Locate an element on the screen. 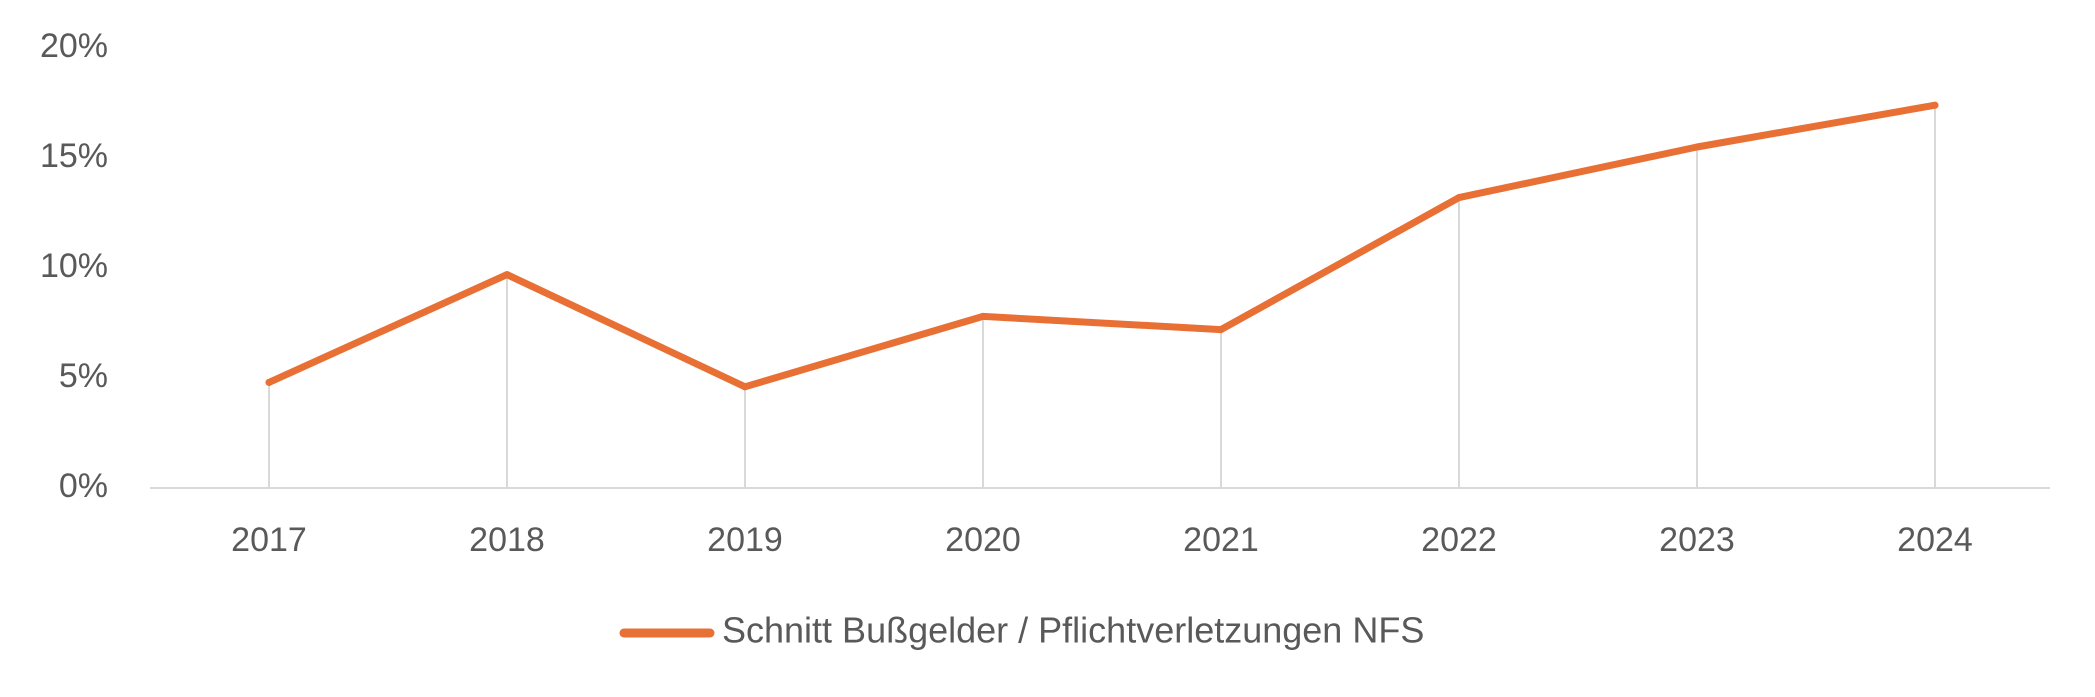 The height and width of the screenshot is (697, 2095). y-tick-label: 0% is located at coordinates (83, 486).